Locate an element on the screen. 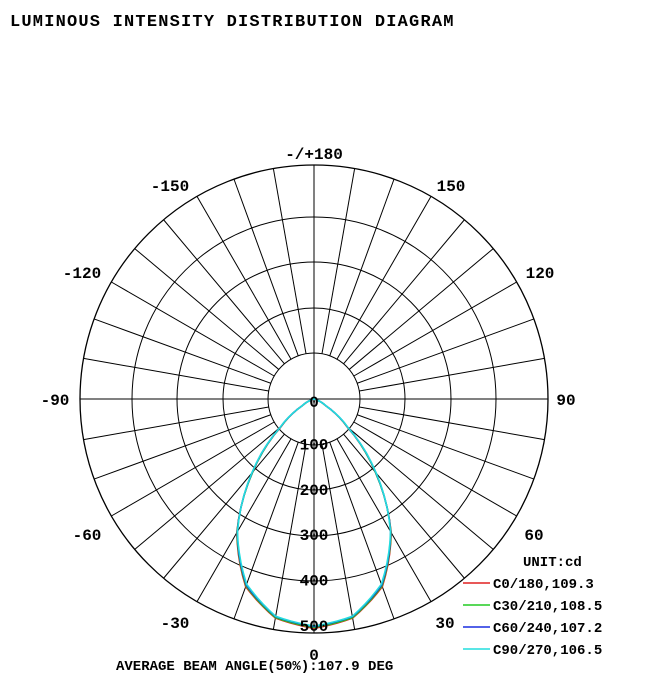 This screenshot has height=695, width=660. angle-label: 150 is located at coordinates (451, 187).